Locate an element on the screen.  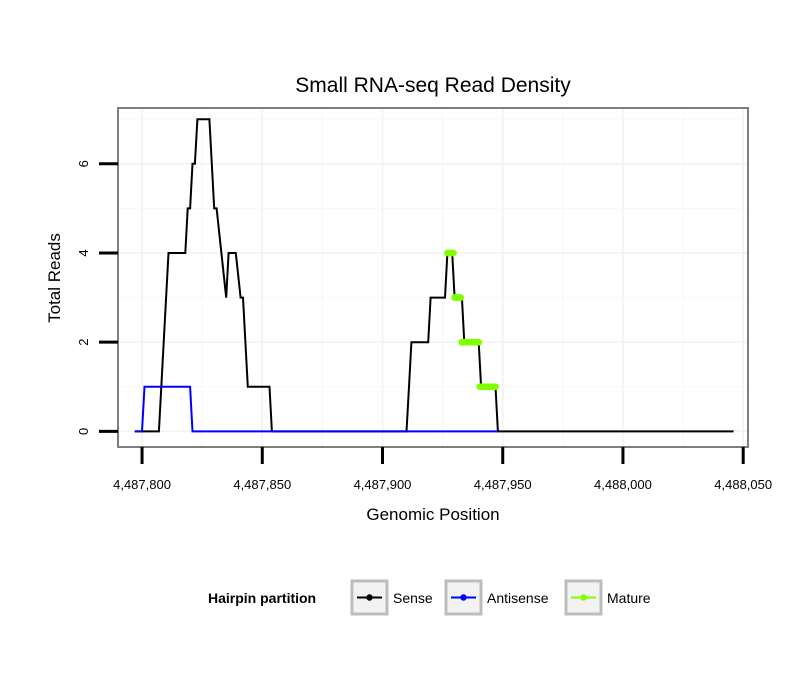
legend-item-mature: Mature is located at coordinates (607, 597).